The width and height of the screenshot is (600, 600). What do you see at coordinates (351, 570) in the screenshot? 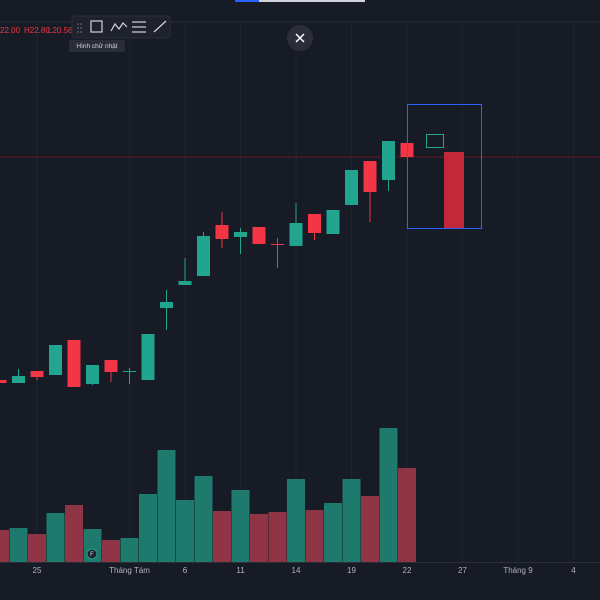
I see `x-tick-label: 19` at bounding box center [351, 570].